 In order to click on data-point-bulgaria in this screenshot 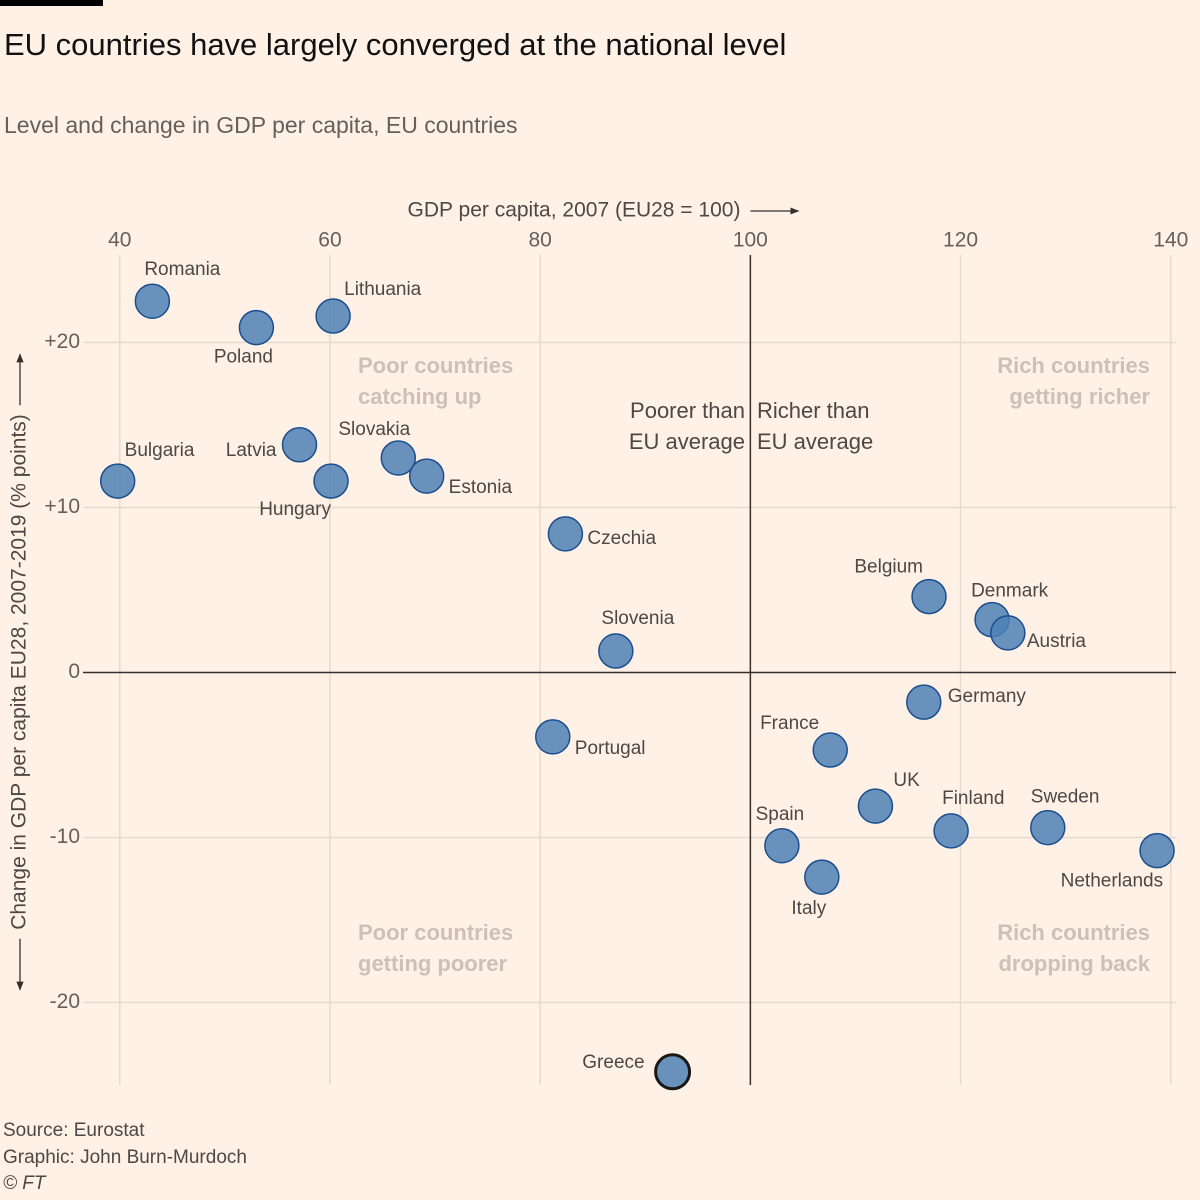, I will do `click(117, 481)`.